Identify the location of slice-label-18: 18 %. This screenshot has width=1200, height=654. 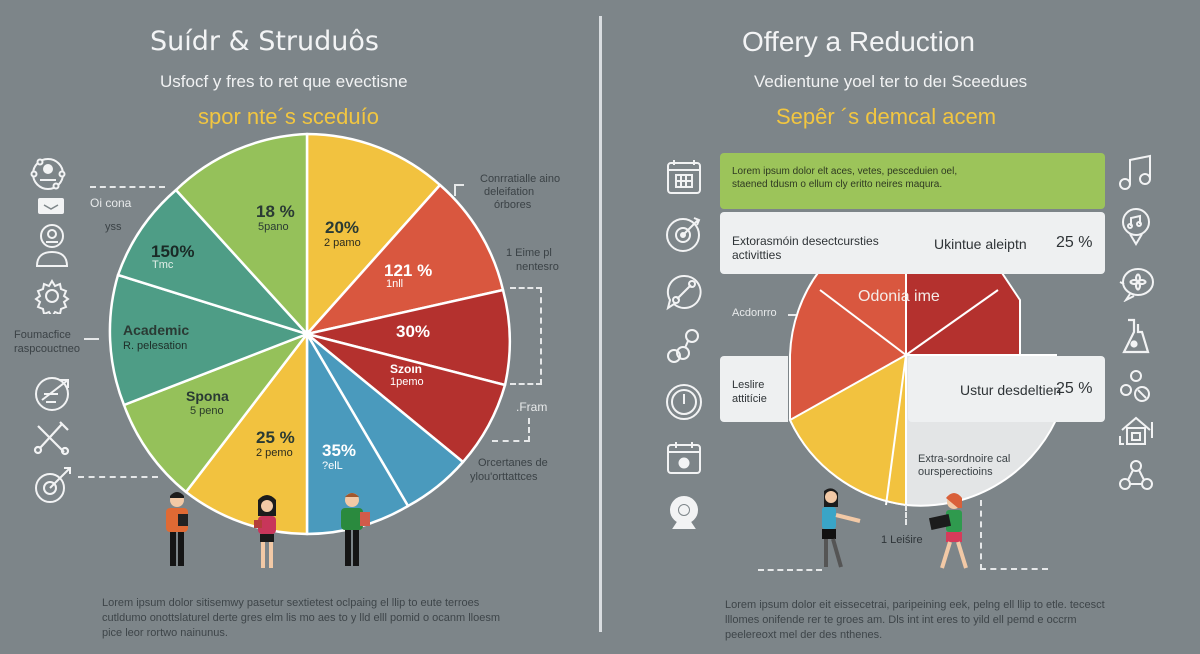
(275, 211).